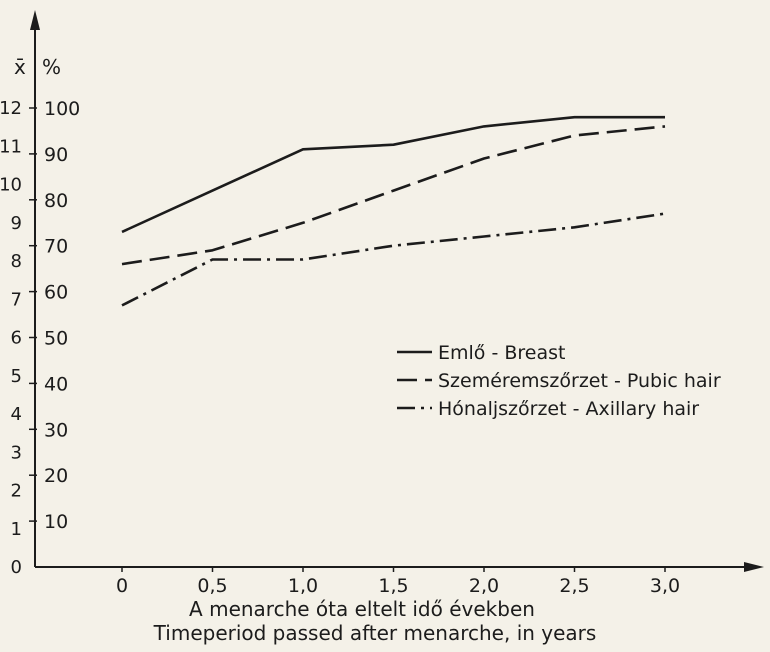 The width and height of the screenshot is (770, 652). Describe the element at coordinates (56, 293) in the screenshot. I see `y-tick-label-percent: 60` at that location.